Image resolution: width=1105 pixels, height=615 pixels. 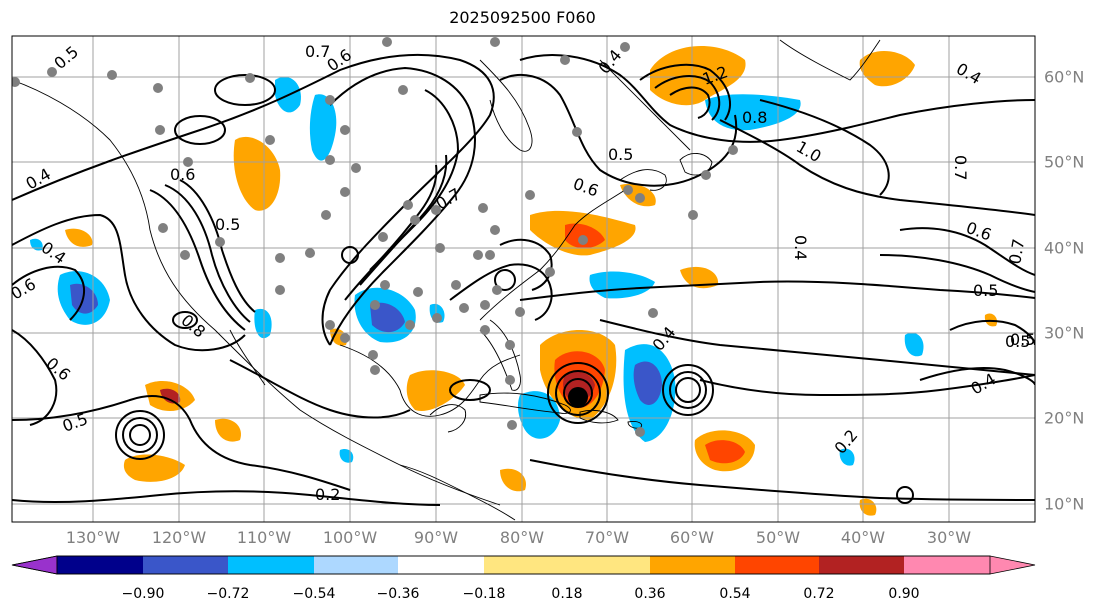 What do you see at coordinates (1064, 162) in the screenshot?
I see `lat-label: 50°N` at bounding box center [1064, 162].